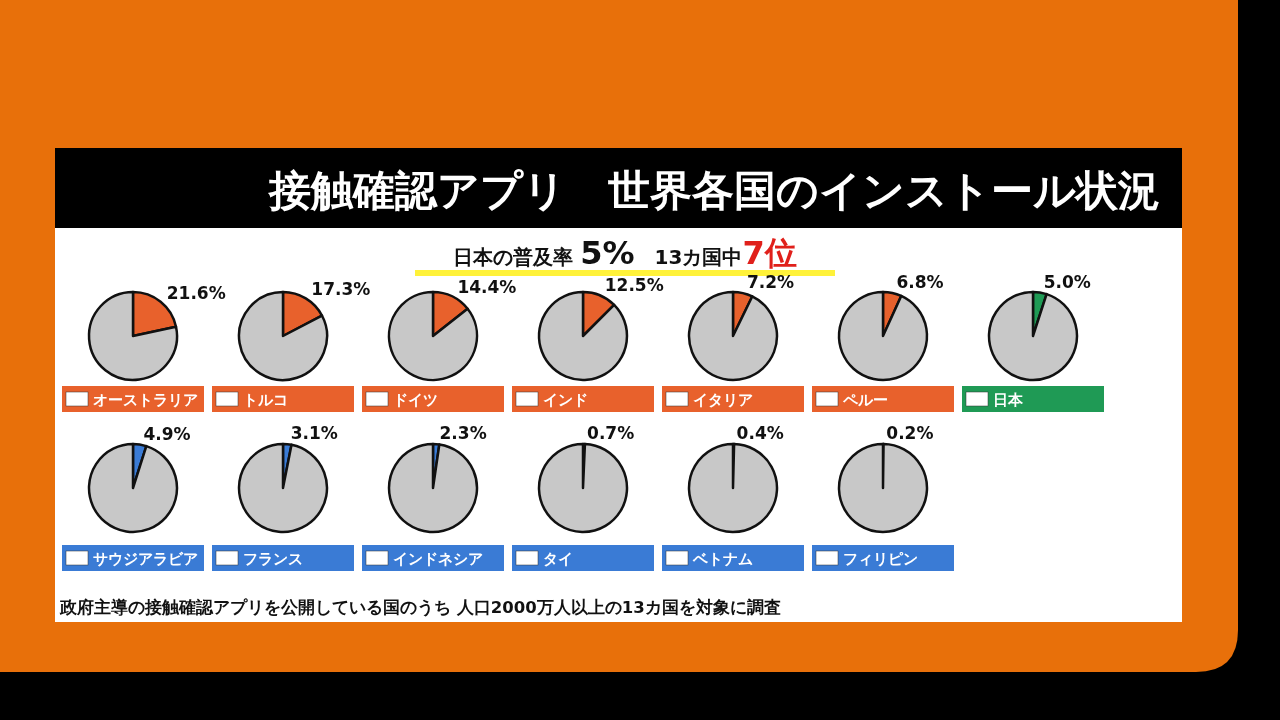 The height and width of the screenshot is (720, 1280). Describe the element at coordinates (611, 433) in the screenshot. I see `data-label: 0.7%` at that location.